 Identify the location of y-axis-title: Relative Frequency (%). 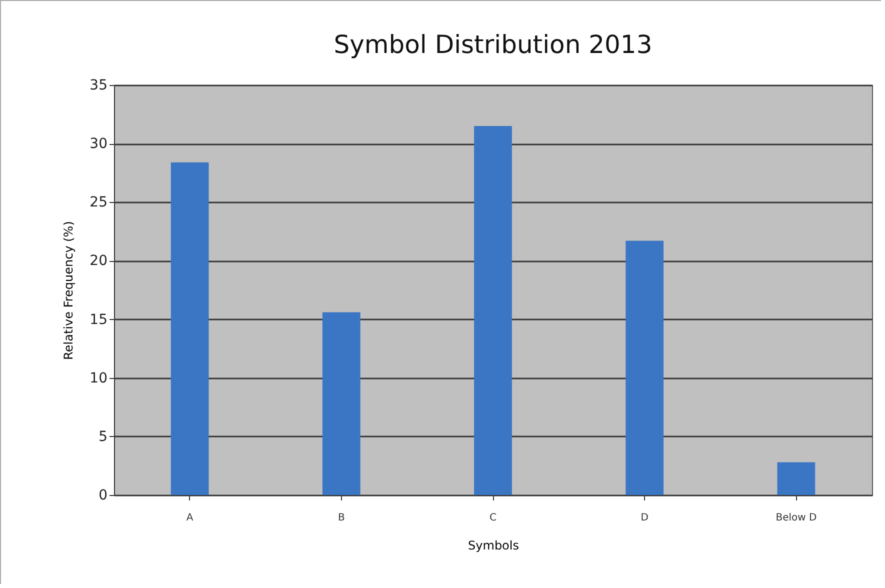
(69, 290).